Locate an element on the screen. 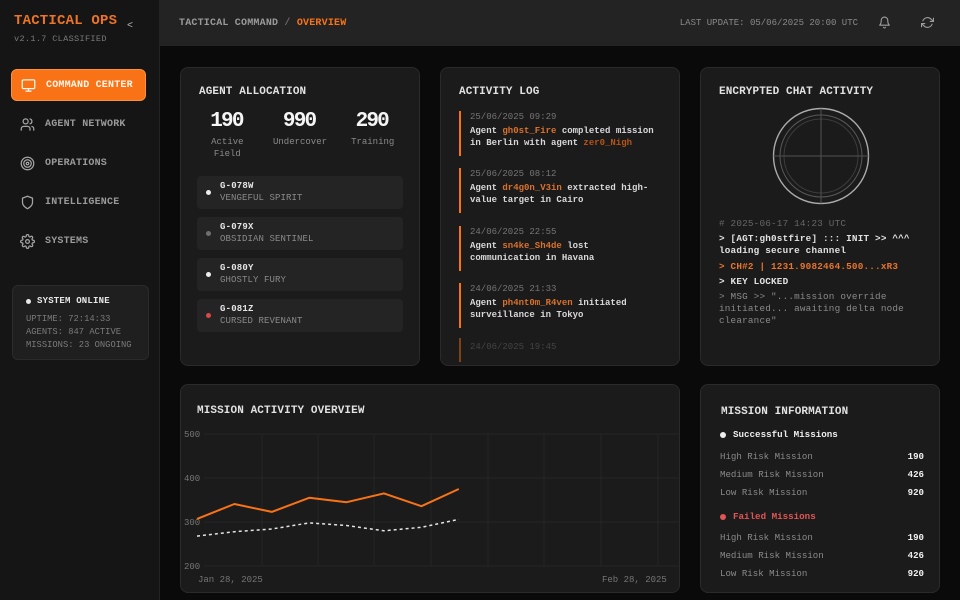  svg-text: 300 is located at coordinates (192, 523).